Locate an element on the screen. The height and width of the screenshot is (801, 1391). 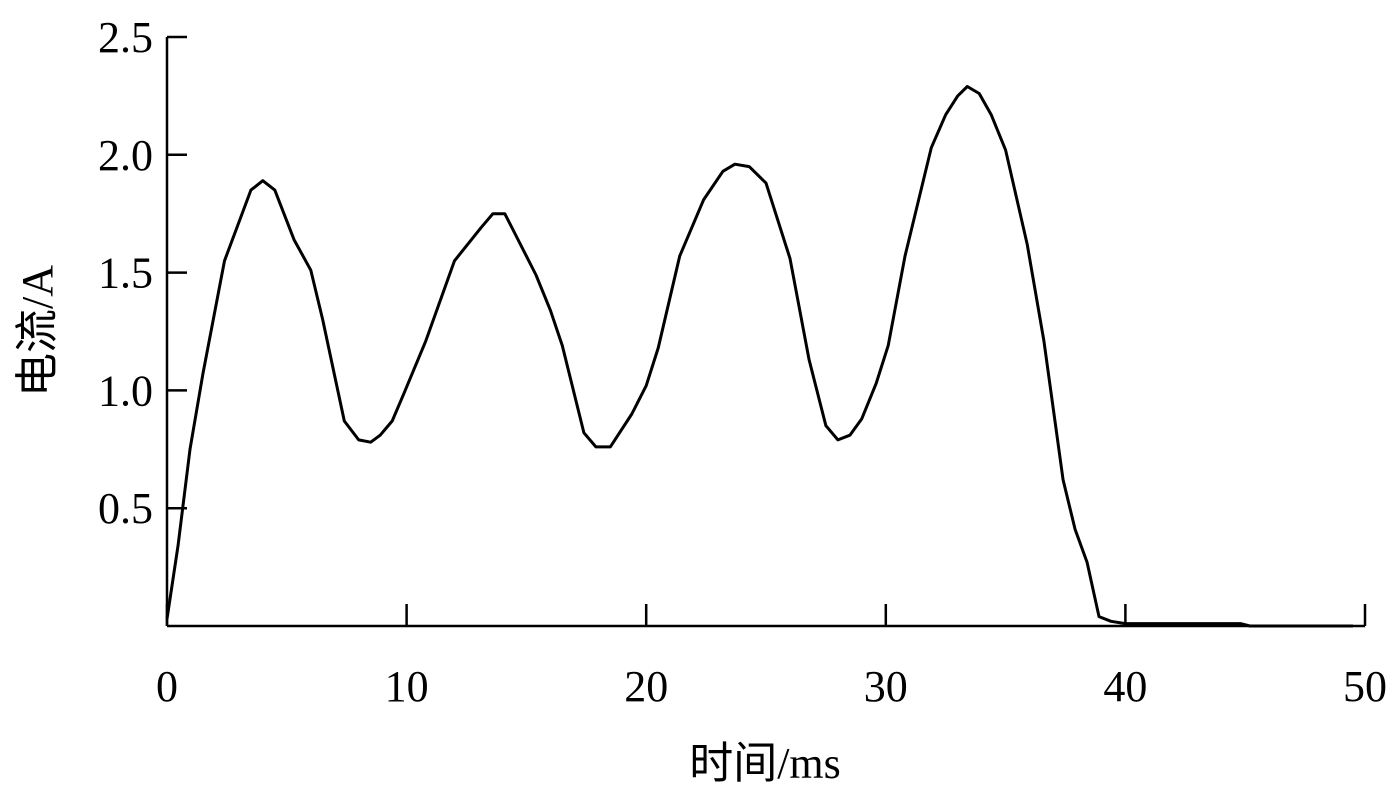
x-tick-label: 50 is located at coordinates (1365, 686).